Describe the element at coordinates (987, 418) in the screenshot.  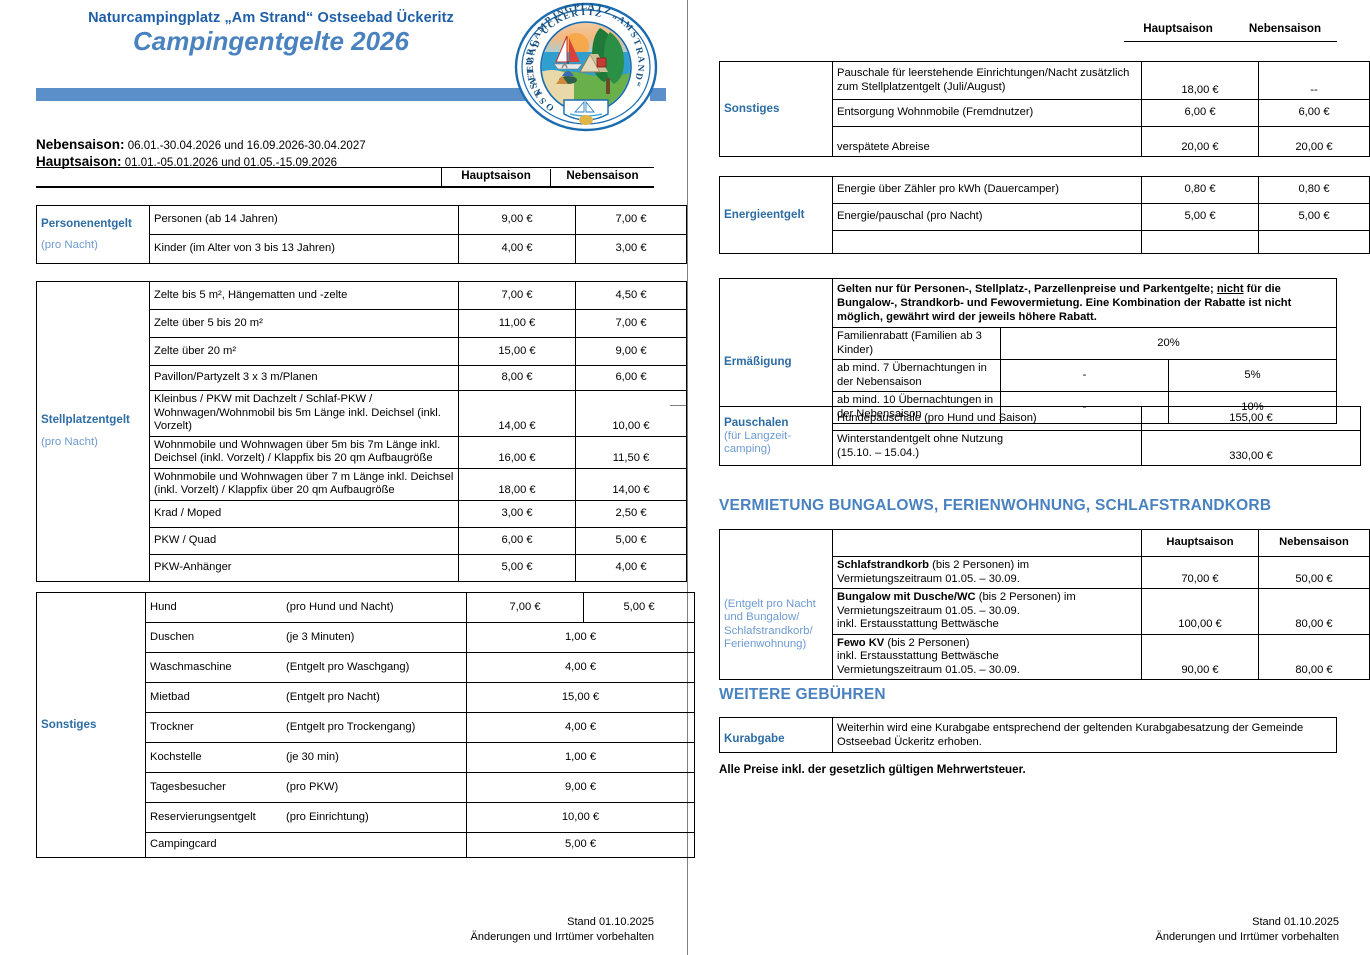
I see `row-desc: Hundepauschale (pro Hund und Saison)` at that location.